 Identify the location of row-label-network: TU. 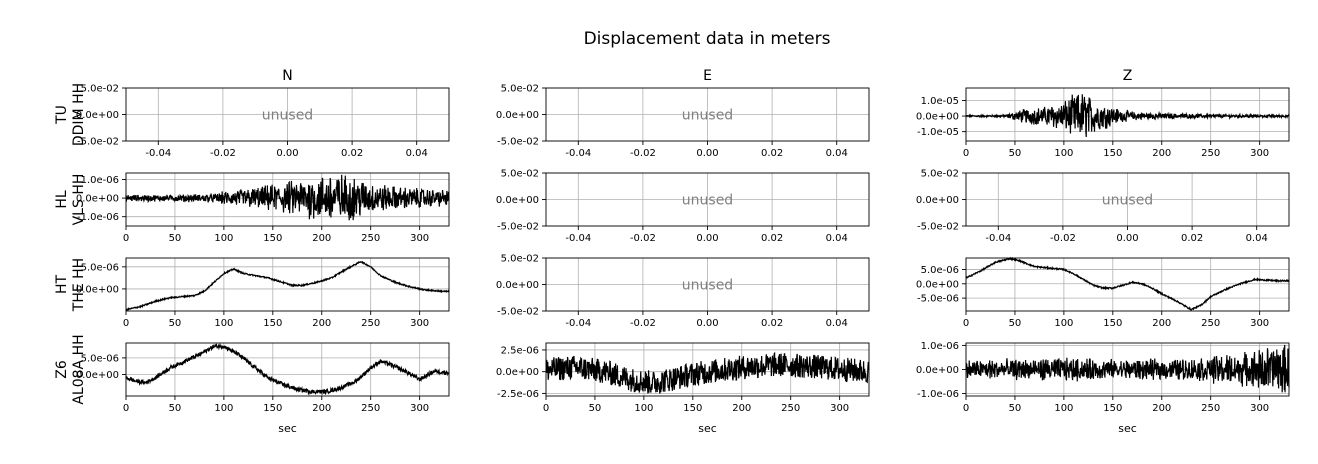
(62, 115).